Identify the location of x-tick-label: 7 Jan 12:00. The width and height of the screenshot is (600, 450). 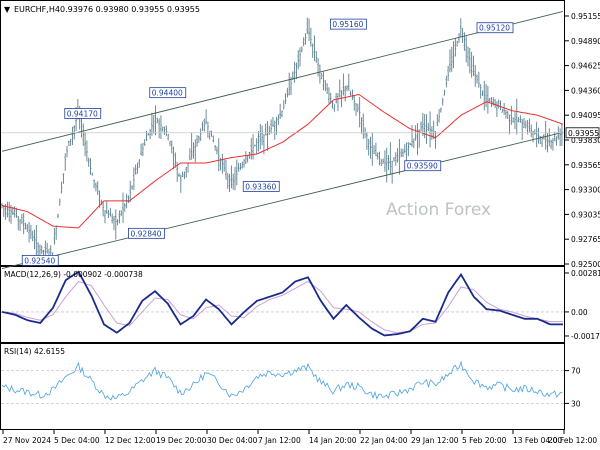
(279, 440).